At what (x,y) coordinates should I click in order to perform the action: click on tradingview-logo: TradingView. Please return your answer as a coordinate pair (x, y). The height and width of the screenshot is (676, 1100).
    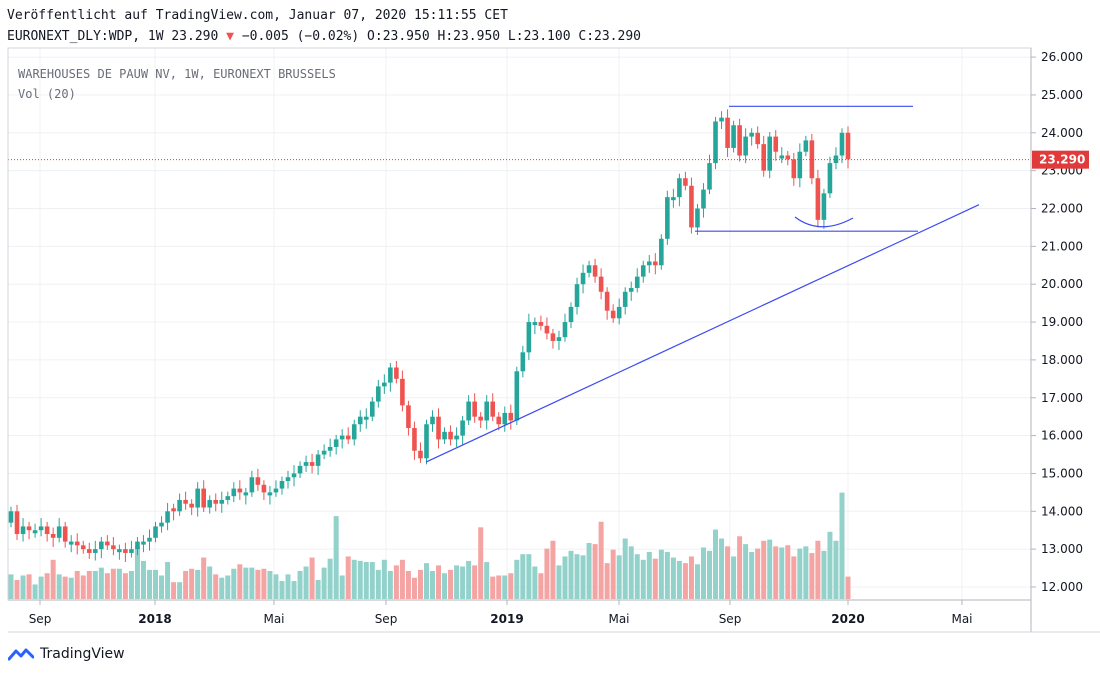
    Looking at the image, I should click on (66, 654).